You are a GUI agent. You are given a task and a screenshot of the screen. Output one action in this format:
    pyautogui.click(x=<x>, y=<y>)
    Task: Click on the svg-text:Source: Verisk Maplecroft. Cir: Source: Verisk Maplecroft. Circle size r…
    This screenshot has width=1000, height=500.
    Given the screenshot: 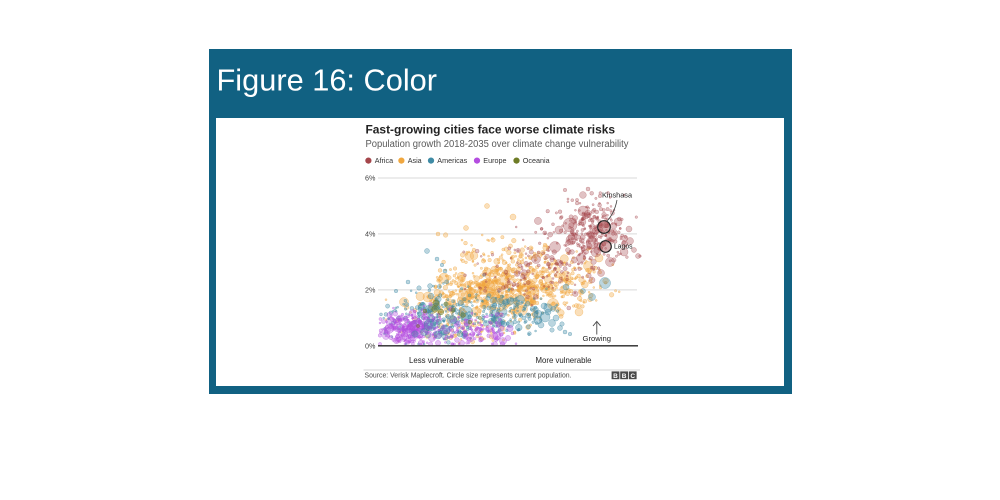 What is the action you would take?
    pyautogui.click(x=468, y=376)
    